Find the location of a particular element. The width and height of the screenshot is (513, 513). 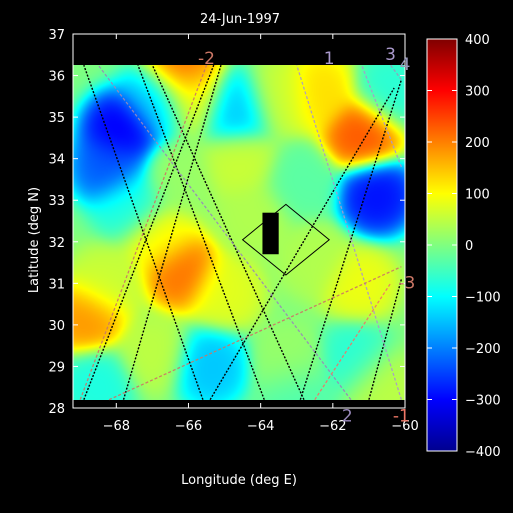

x-tick-label: −66 is located at coordinates (188, 426).